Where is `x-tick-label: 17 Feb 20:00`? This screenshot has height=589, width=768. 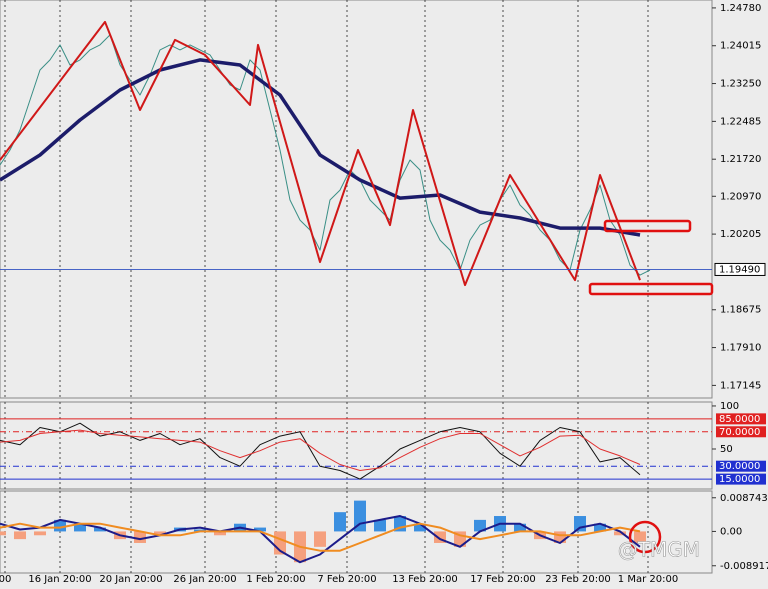
x-tick-label: 17 Feb 20:00 is located at coordinates (503, 579).